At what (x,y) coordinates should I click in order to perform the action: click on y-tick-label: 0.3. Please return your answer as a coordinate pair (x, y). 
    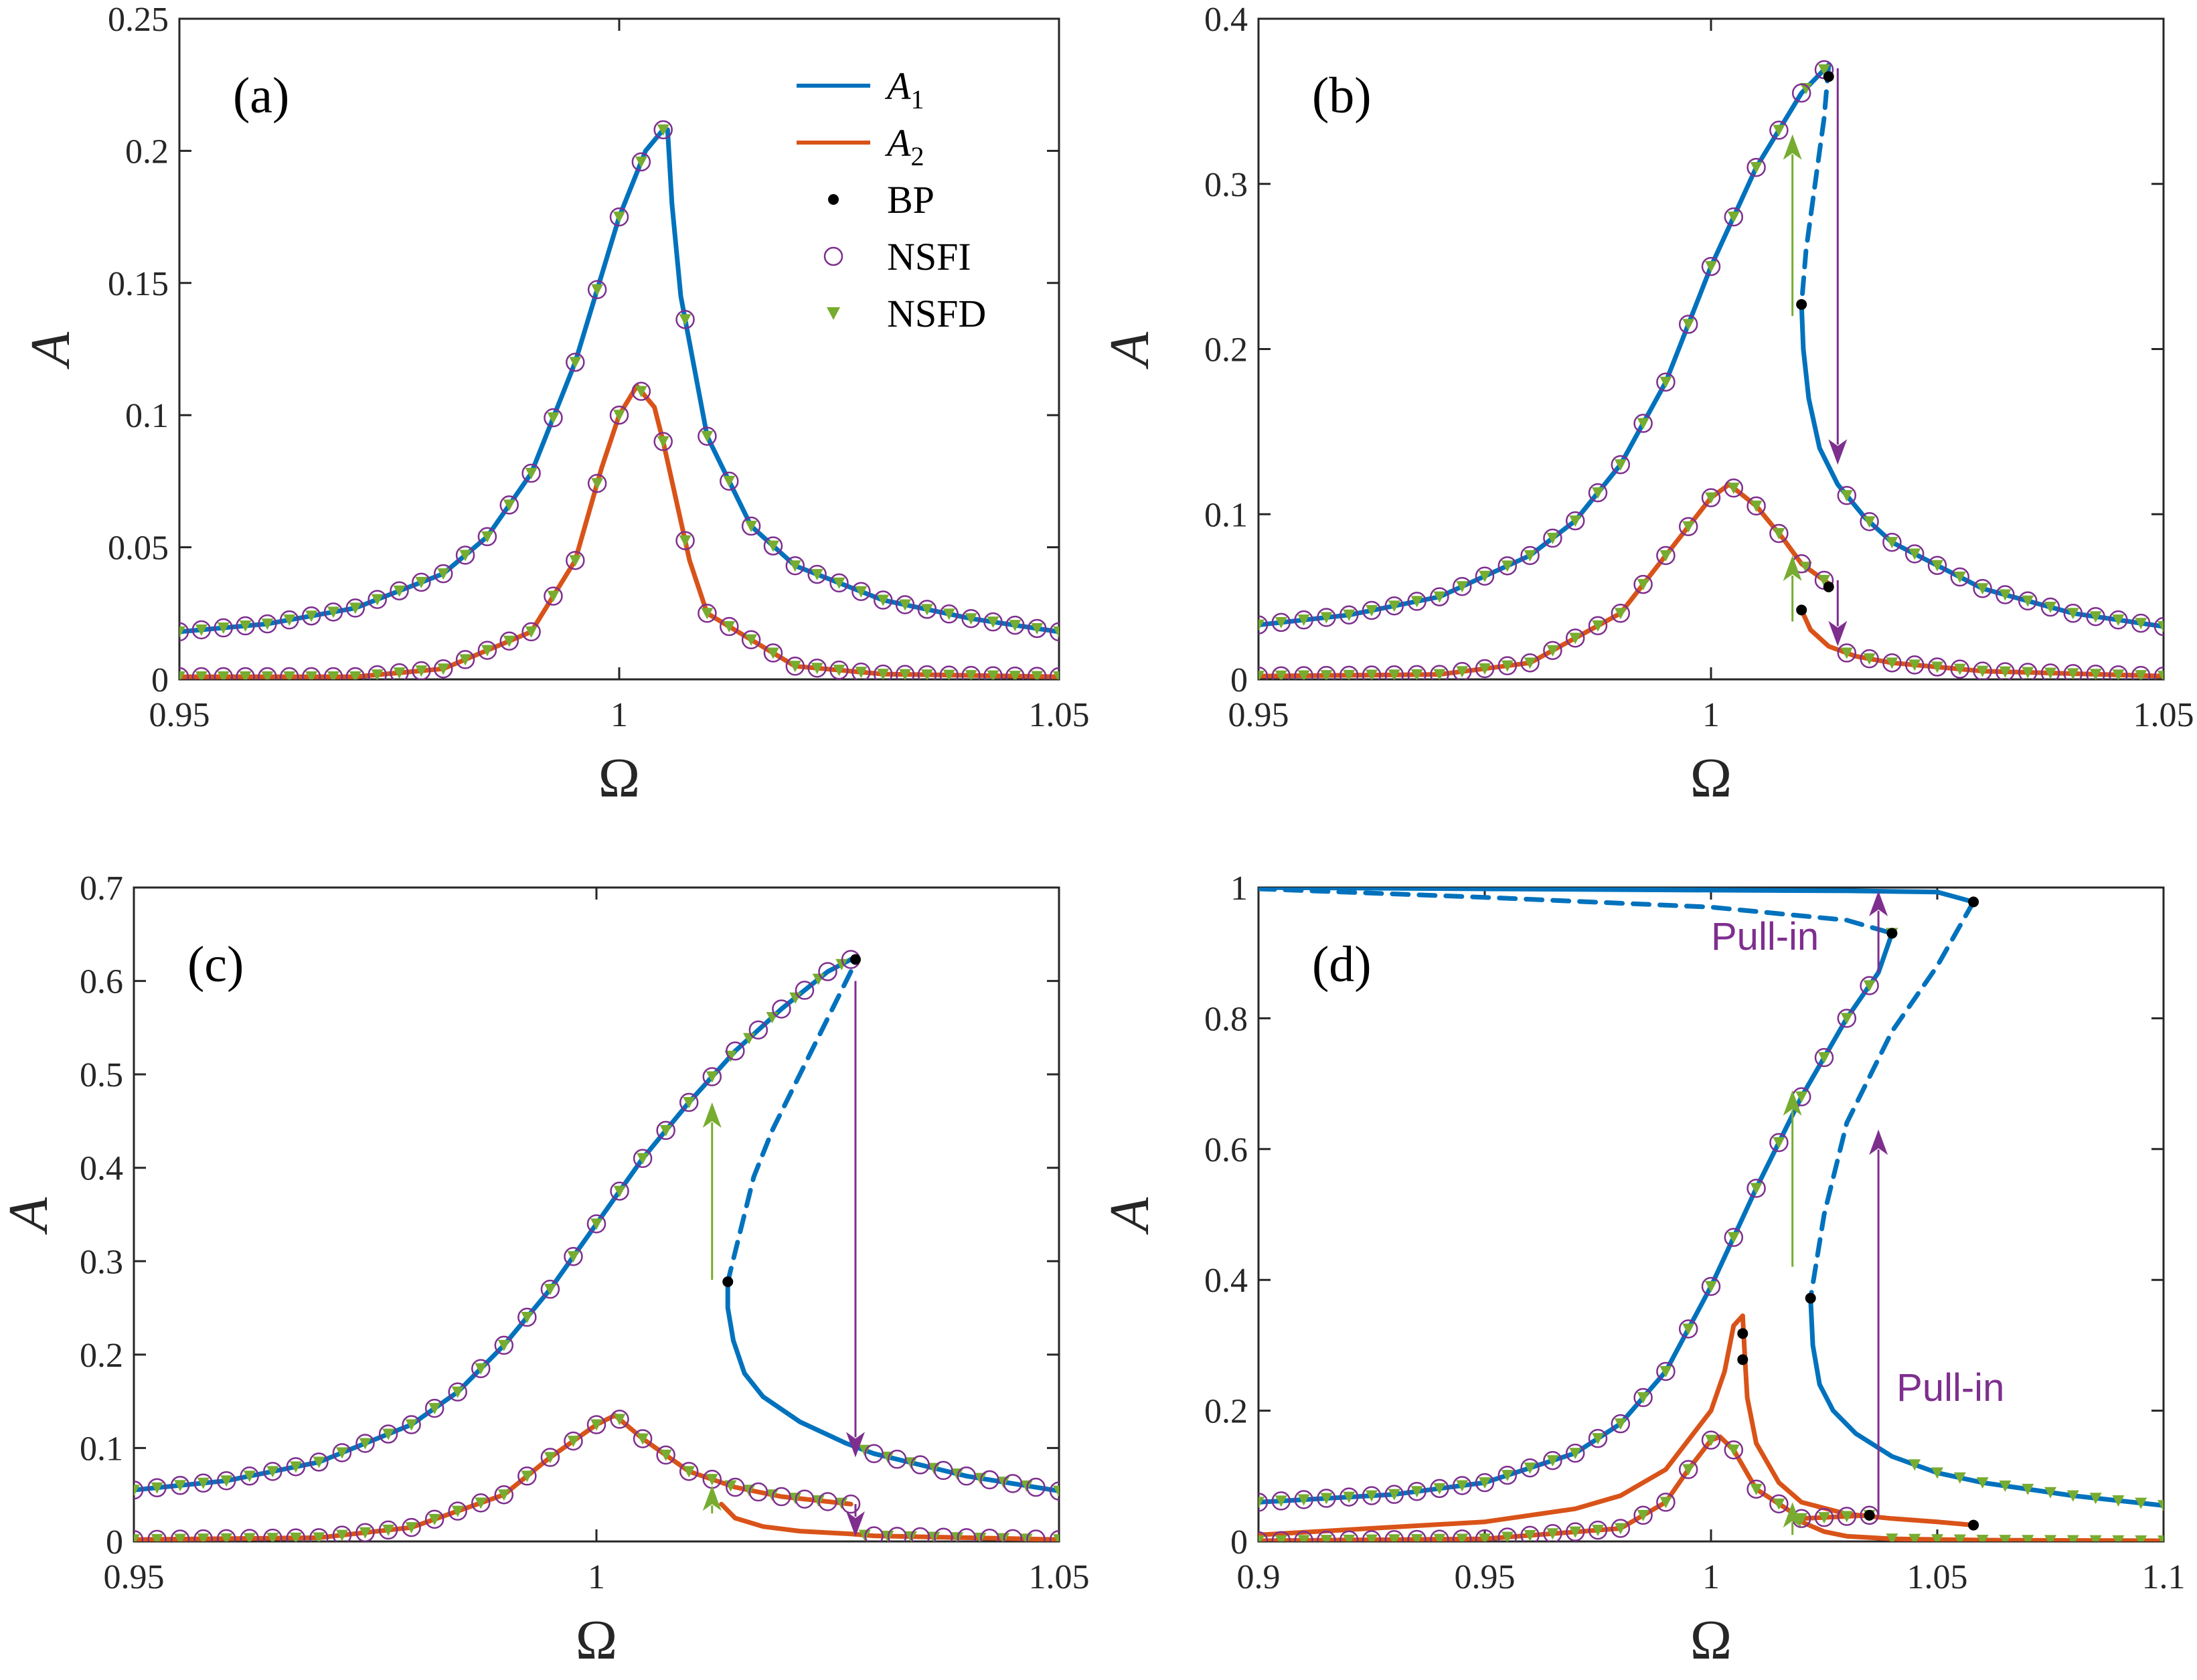
    Looking at the image, I should click on (1226, 185).